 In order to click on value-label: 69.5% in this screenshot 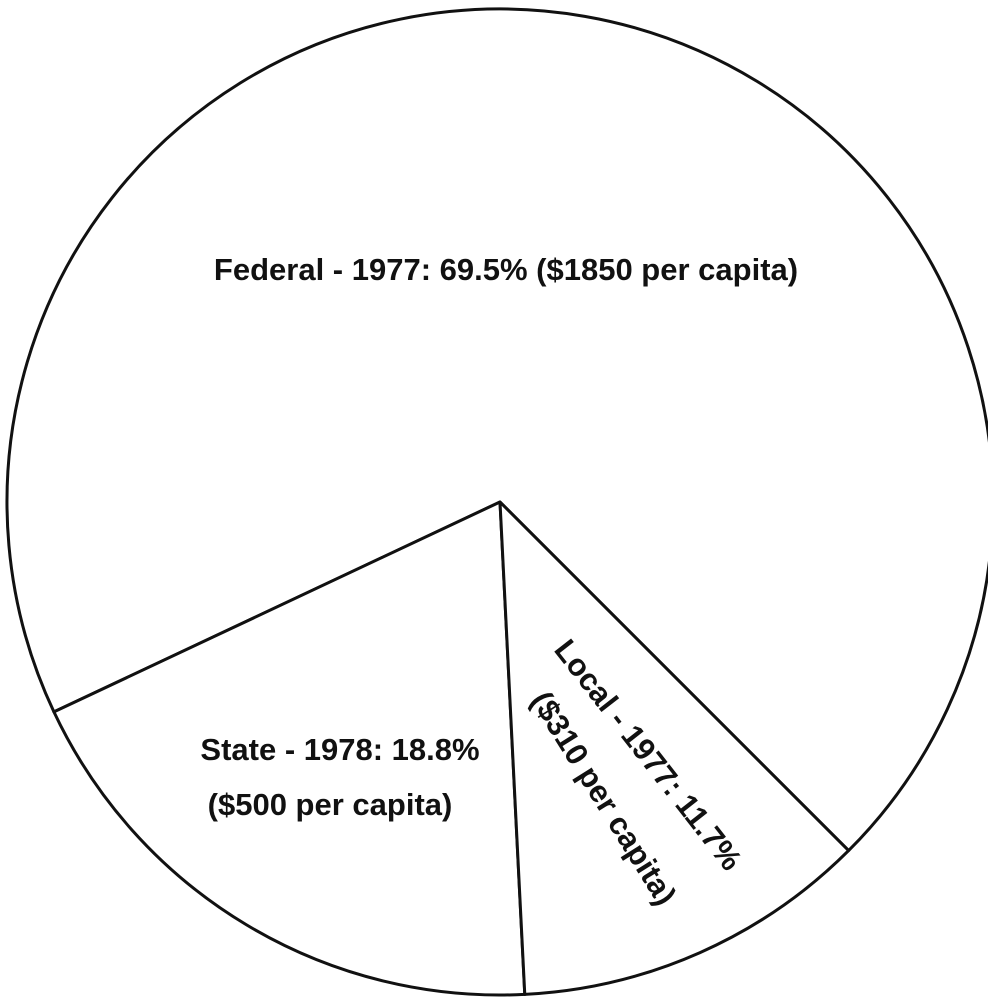, I will do `click(484, 269)`.